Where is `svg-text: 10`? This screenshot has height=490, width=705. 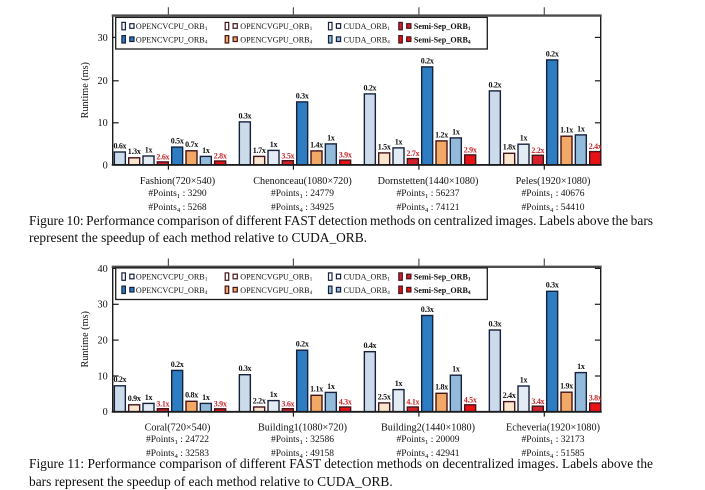
svg-text: 10 is located at coordinates (103, 123).